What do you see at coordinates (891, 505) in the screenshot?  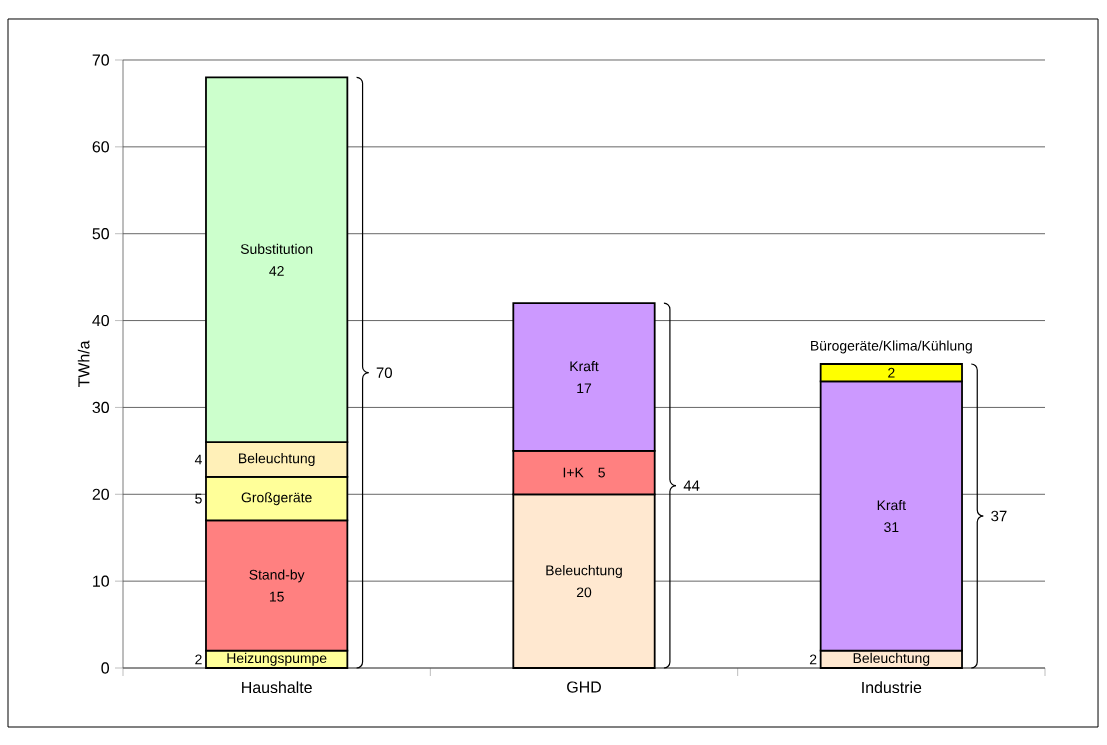 I see `series-label: Kraft` at bounding box center [891, 505].